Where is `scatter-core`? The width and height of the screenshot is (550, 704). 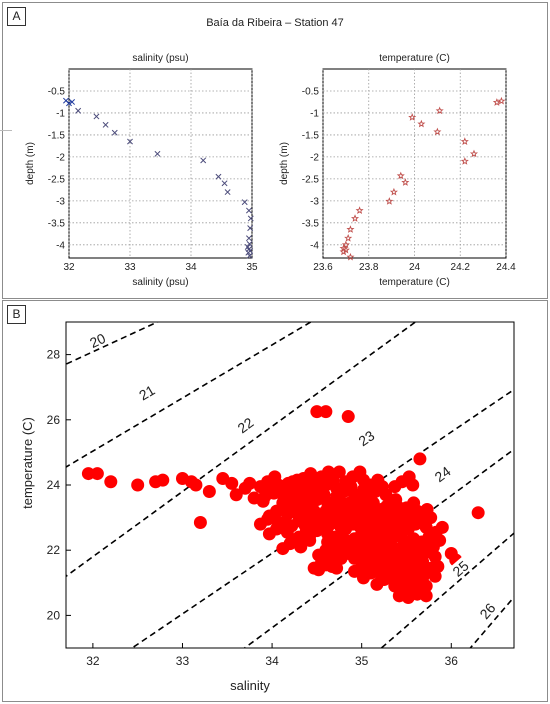
scatter-core is located at coordinates (350, 534).